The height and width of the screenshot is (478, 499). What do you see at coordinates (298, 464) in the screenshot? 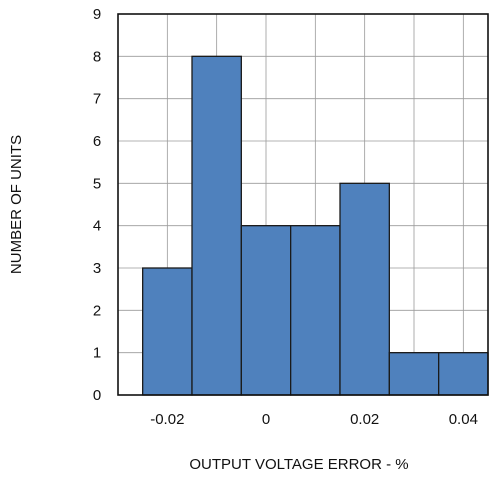
I see `x-axis-title: OUTPUT VOLTAGE ERROR - %` at bounding box center [298, 464].